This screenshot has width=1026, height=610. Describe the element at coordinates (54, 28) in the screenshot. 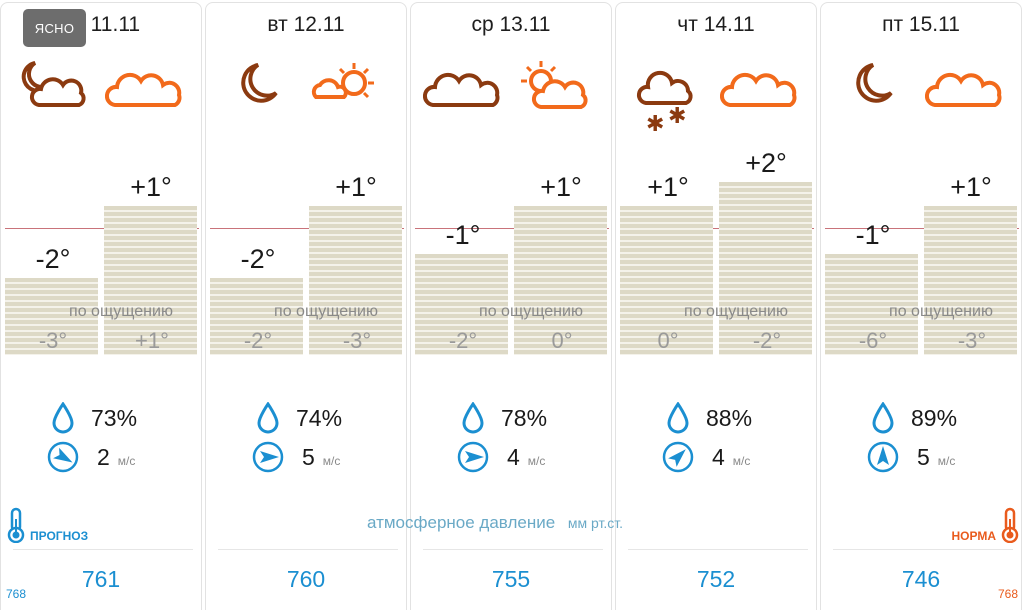

I see `weather-tooltip: ЯСНО` at that location.